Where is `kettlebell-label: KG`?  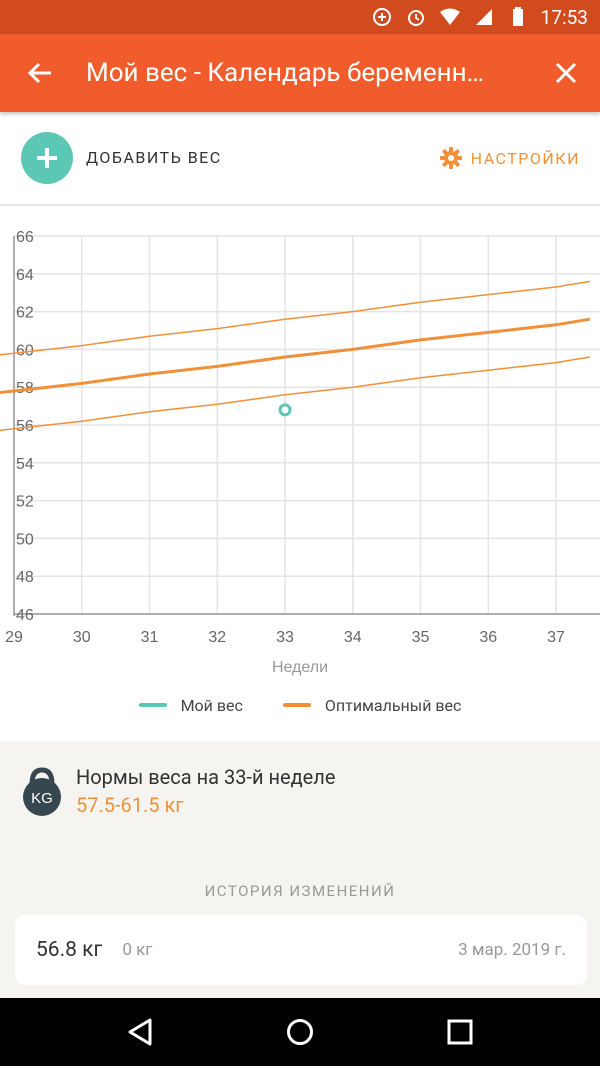
kettlebell-label: KG is located at coordinates (42, 798).